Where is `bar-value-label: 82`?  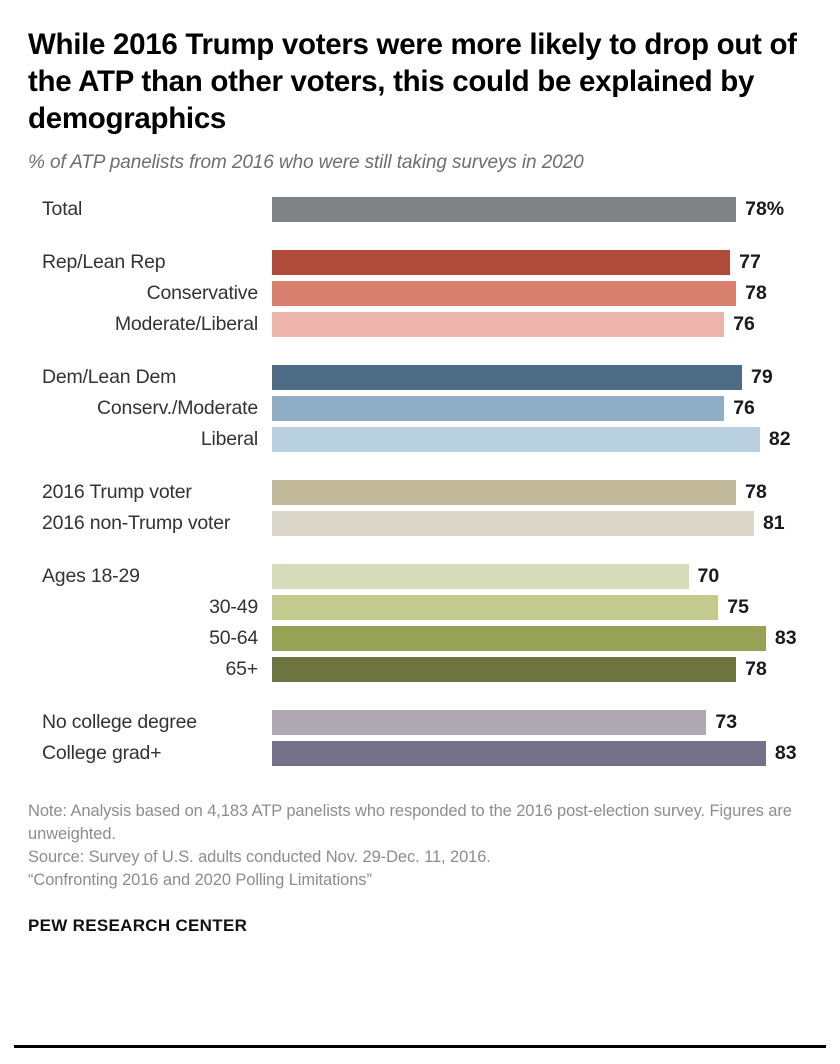 bar-value-label: 82 is located at coordinates (779, 439).